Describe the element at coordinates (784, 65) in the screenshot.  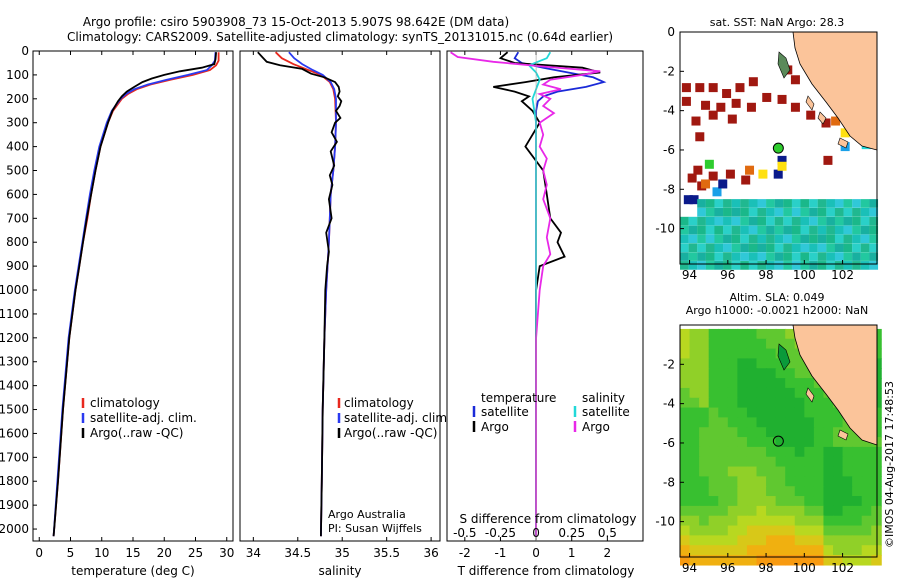
I see `island-simeulue` at that location.